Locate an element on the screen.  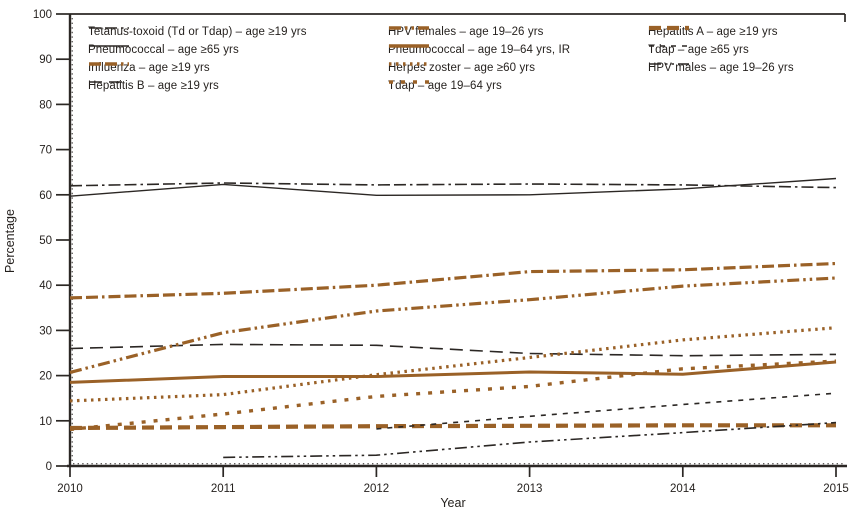
y-tick-label: 40 is located at coordinates (45, 286).